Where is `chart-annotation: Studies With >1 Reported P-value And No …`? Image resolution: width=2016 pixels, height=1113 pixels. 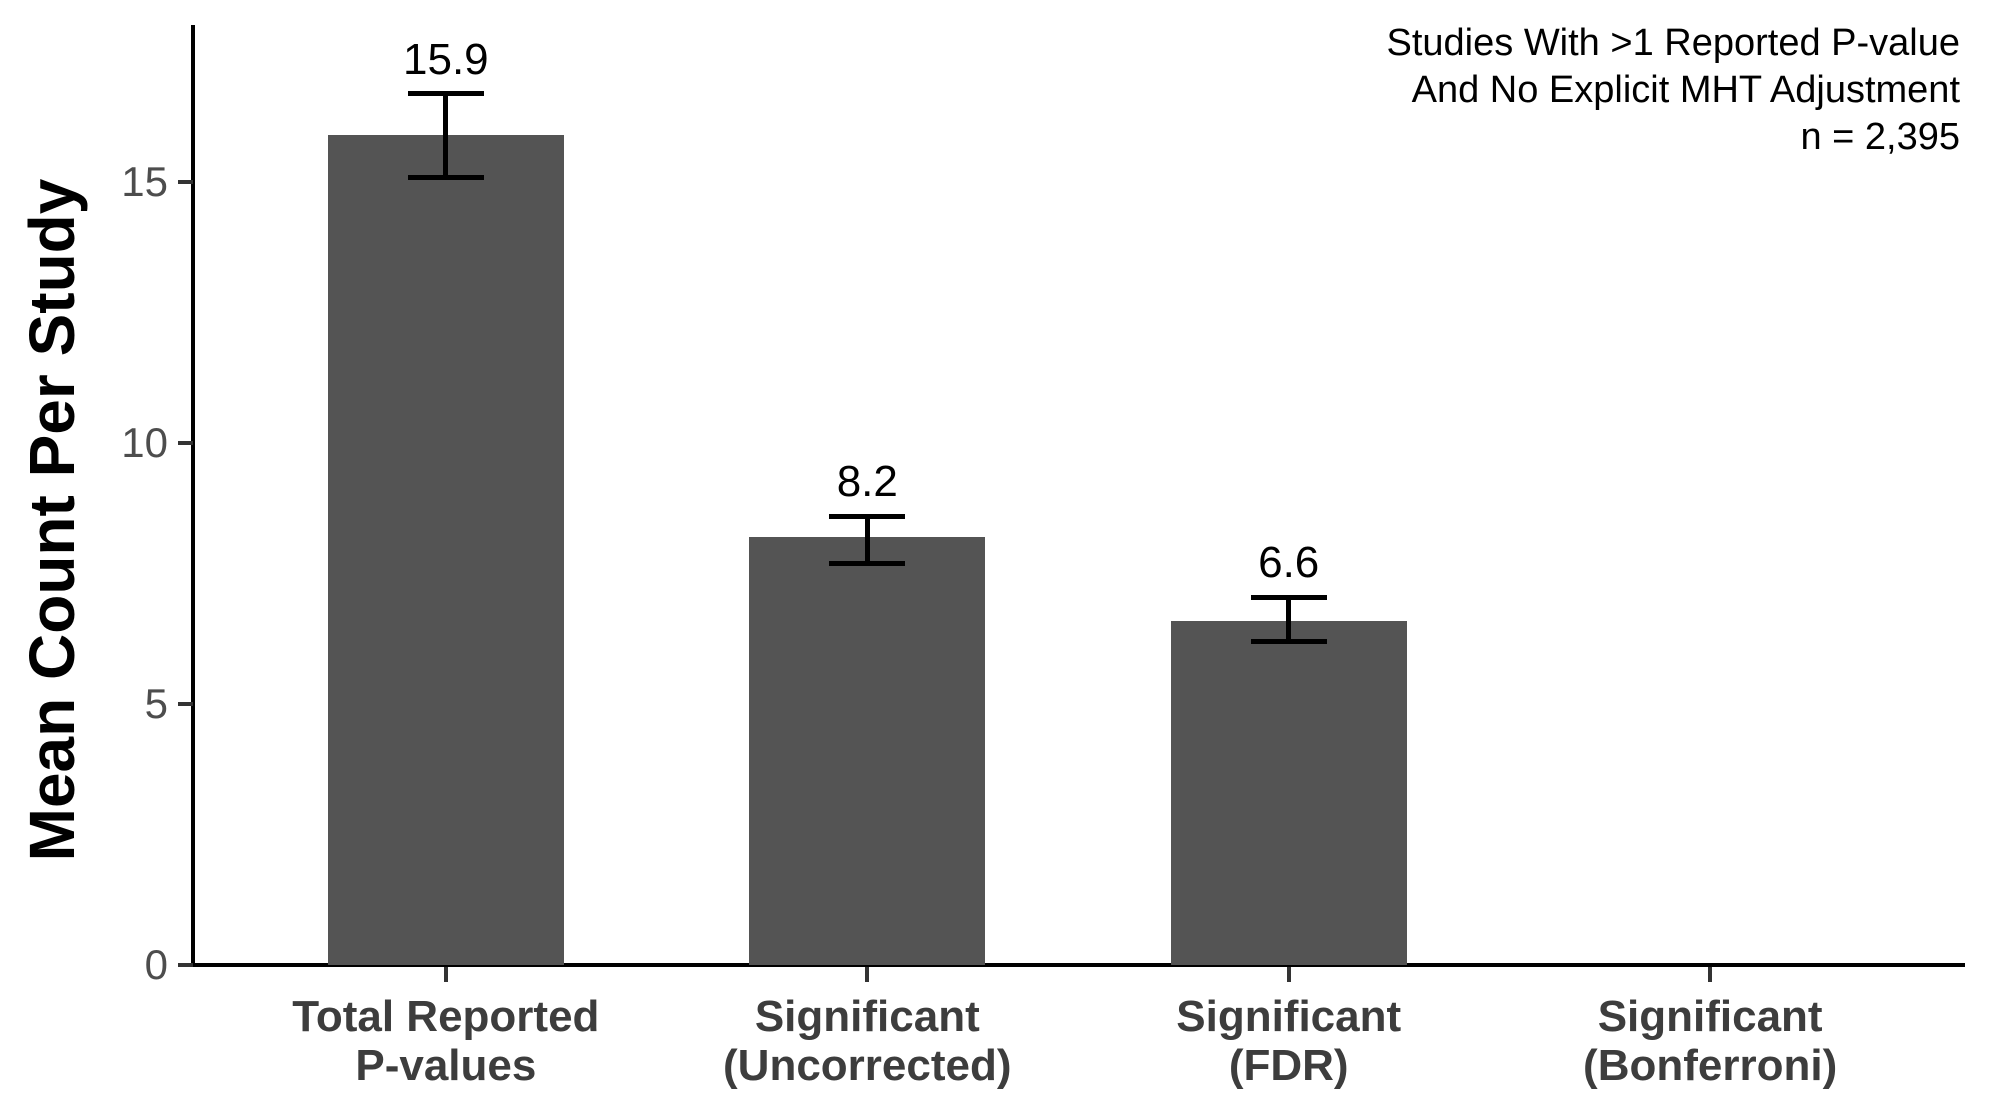
chart-annotation: Studies With >1 Reported P-value And No … is located at coordinates (1673, 90).